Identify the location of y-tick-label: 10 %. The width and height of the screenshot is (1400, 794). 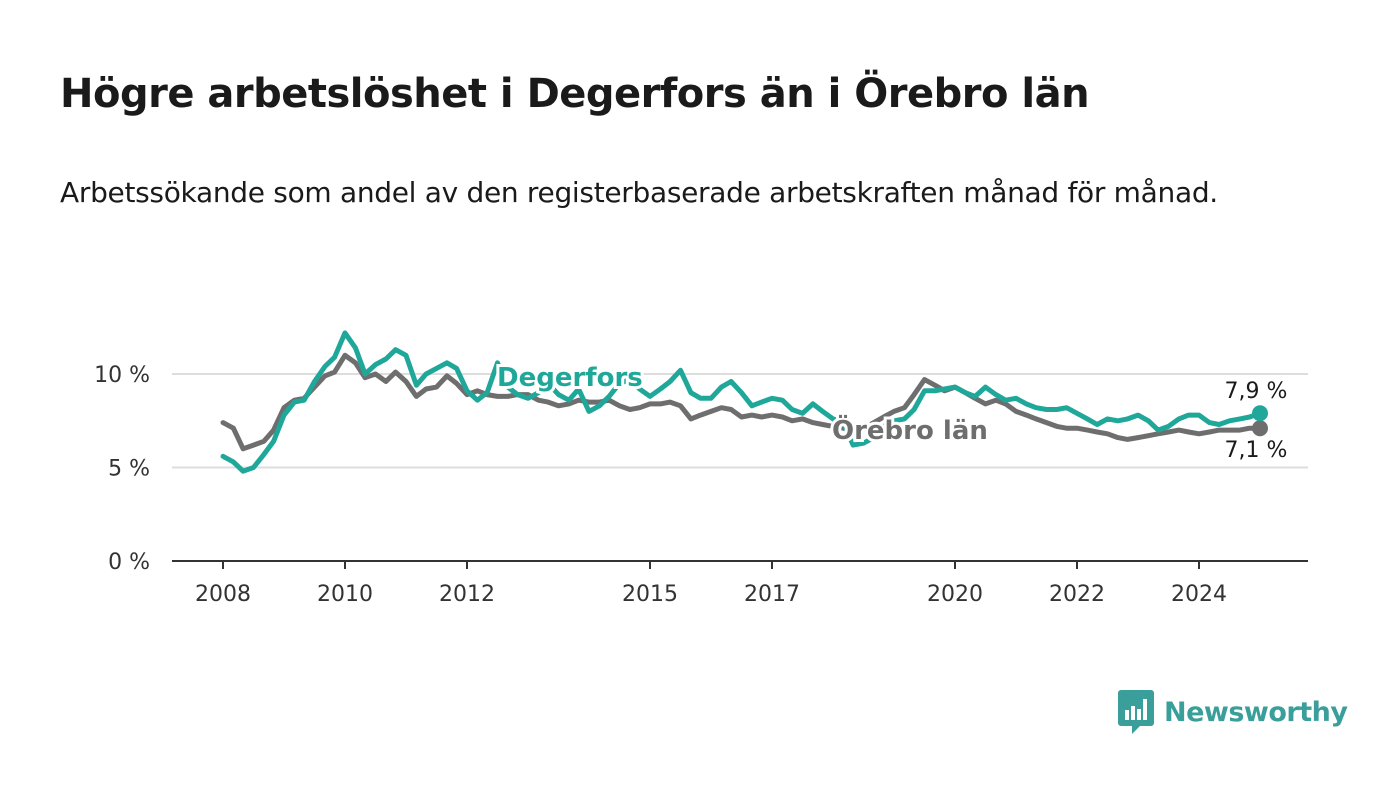
(122, 375).